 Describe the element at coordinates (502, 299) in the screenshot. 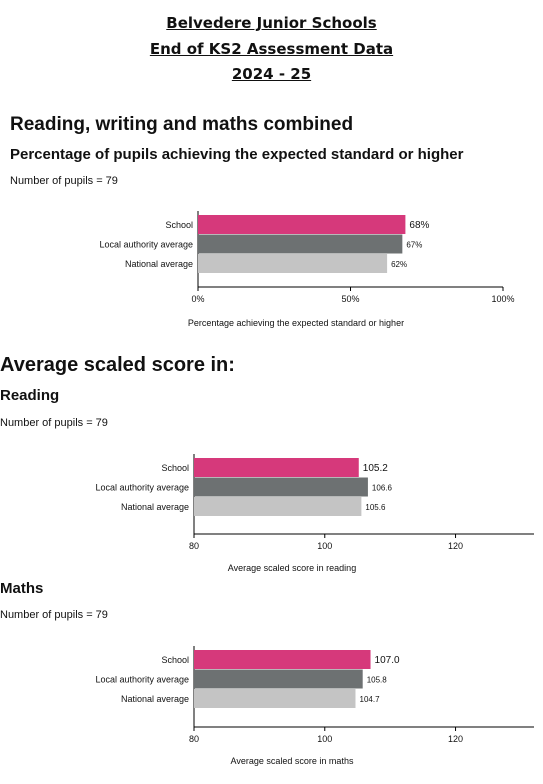

I see `x-tick-label: 100%` at that location.